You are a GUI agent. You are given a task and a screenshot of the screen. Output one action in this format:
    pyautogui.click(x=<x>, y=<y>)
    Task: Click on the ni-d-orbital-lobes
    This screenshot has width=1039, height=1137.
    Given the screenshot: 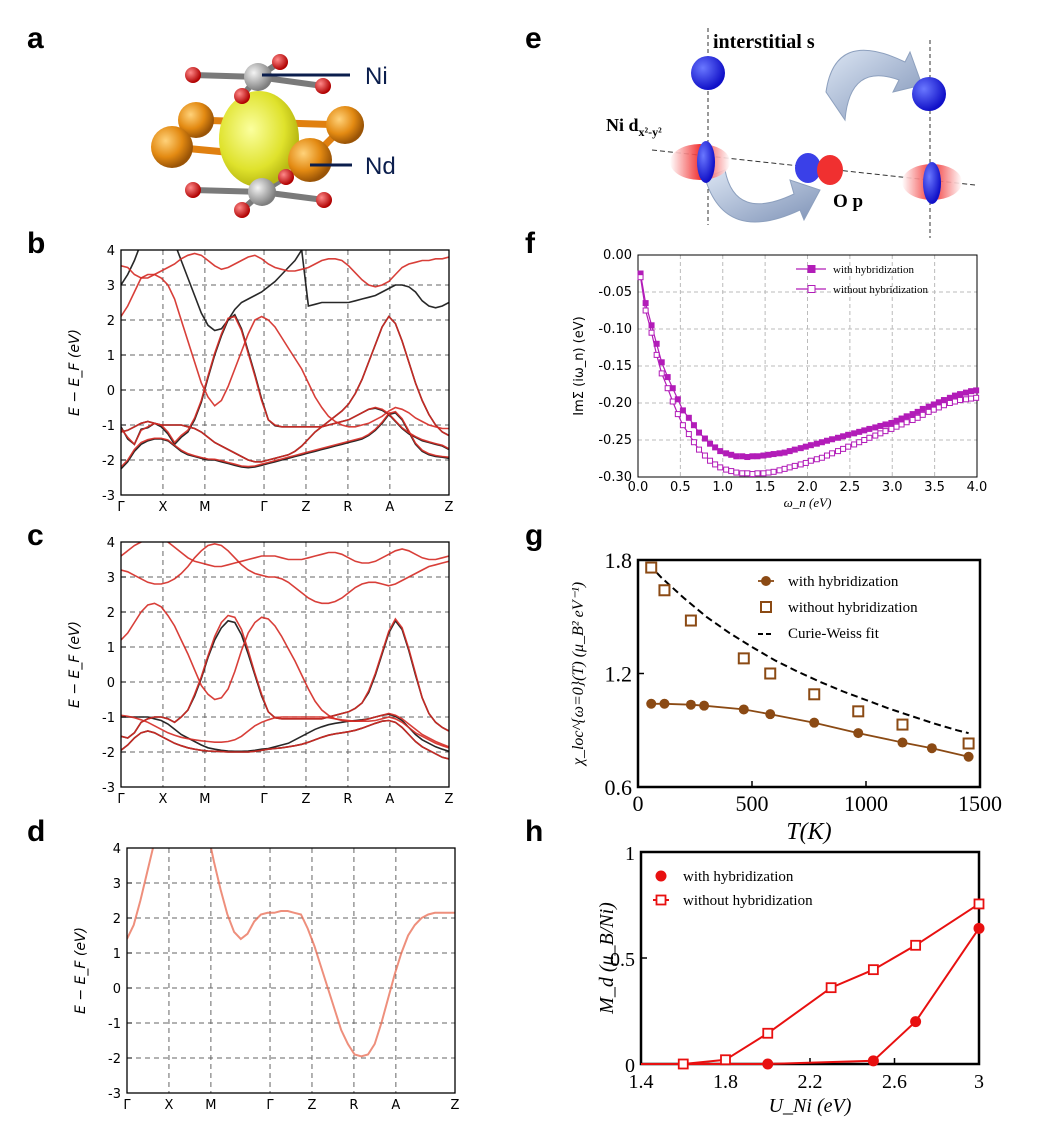 What is the action you would take?
    pyautogui.click(x=706, y=162)
    